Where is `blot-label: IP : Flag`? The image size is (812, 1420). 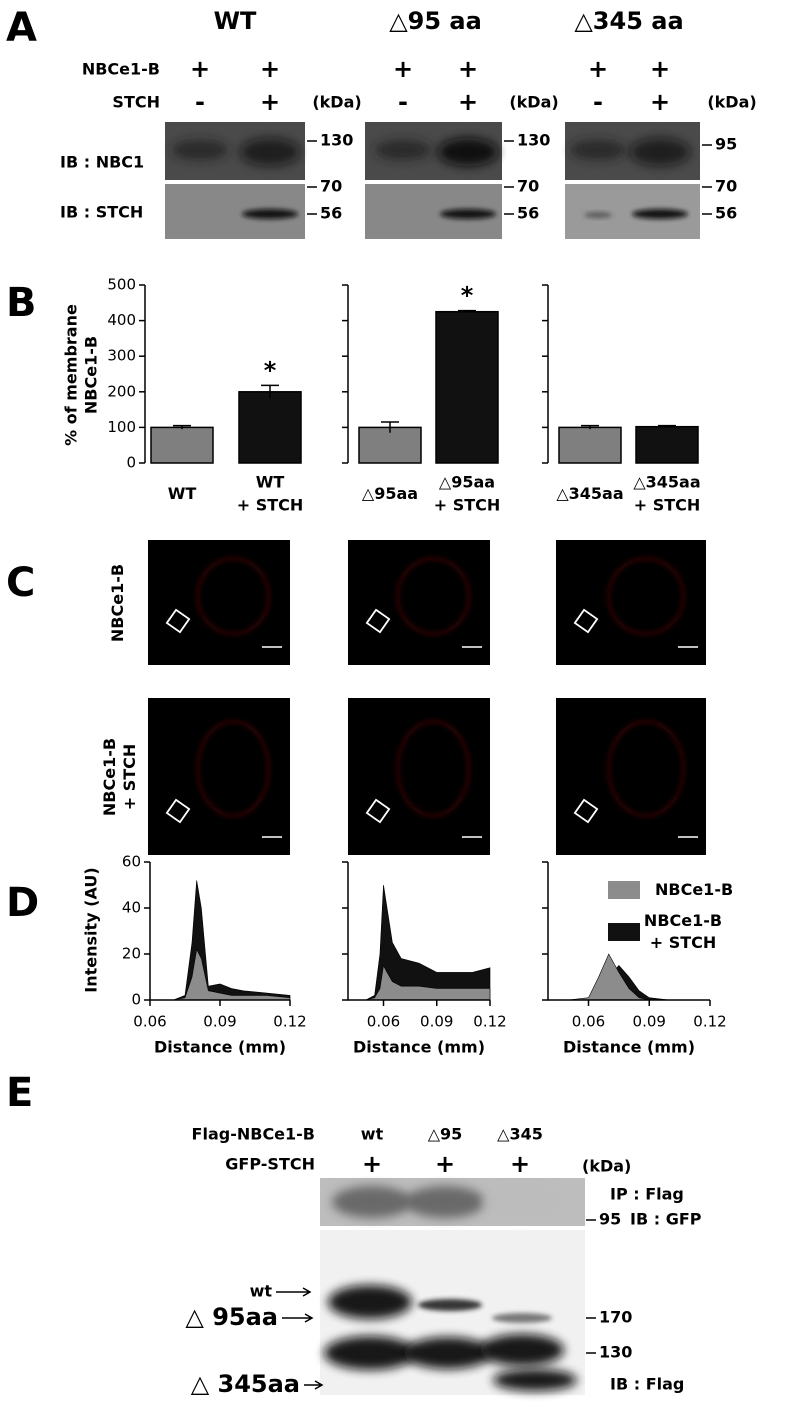
blot-label: IP : Flag is located at coordinates (647, 1194).